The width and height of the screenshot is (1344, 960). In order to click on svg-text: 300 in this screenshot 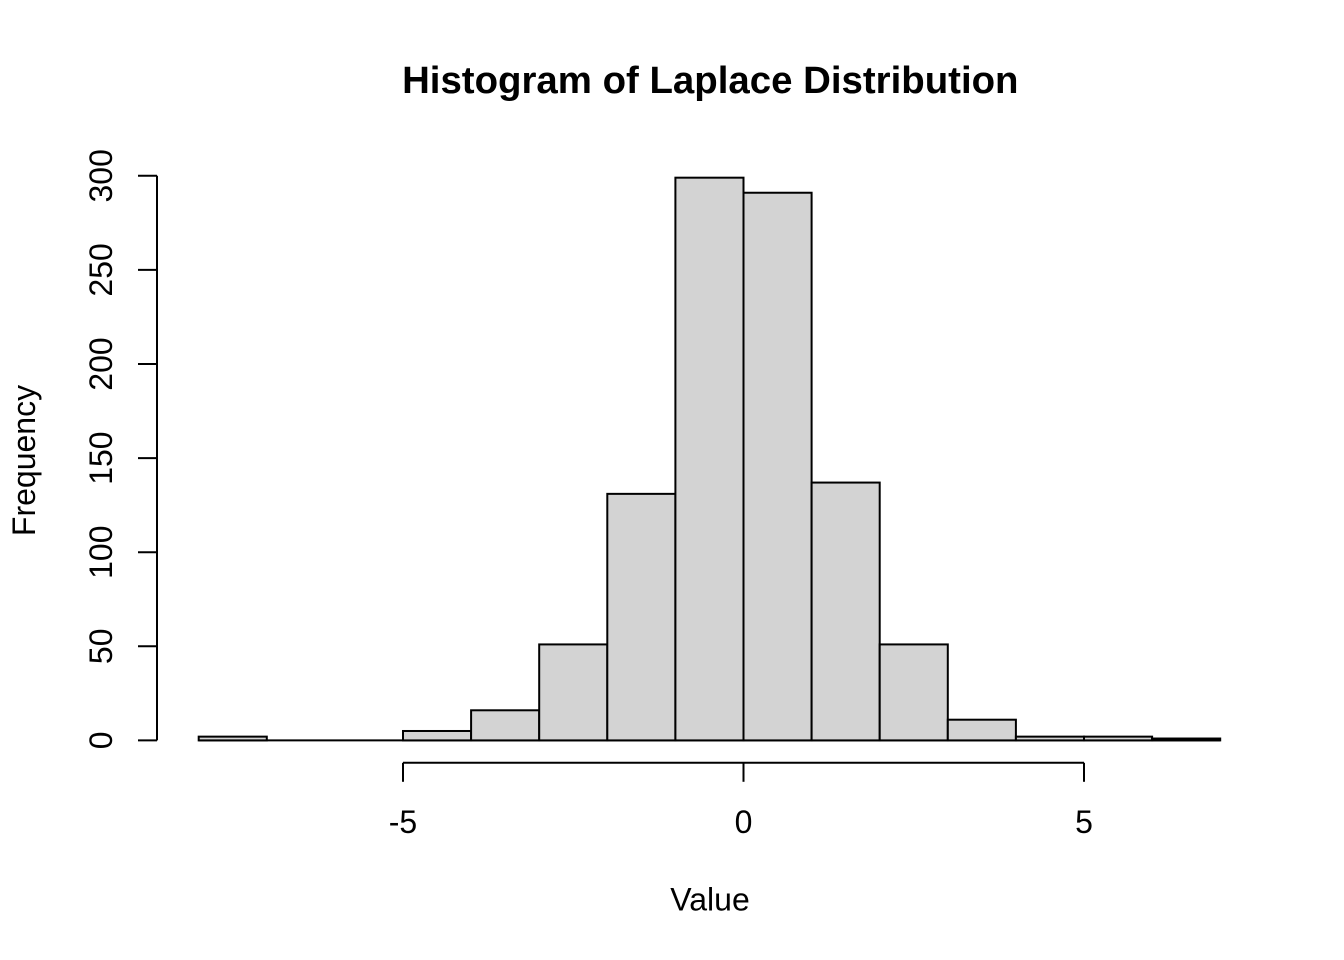, I will do `click(101, 175)`.